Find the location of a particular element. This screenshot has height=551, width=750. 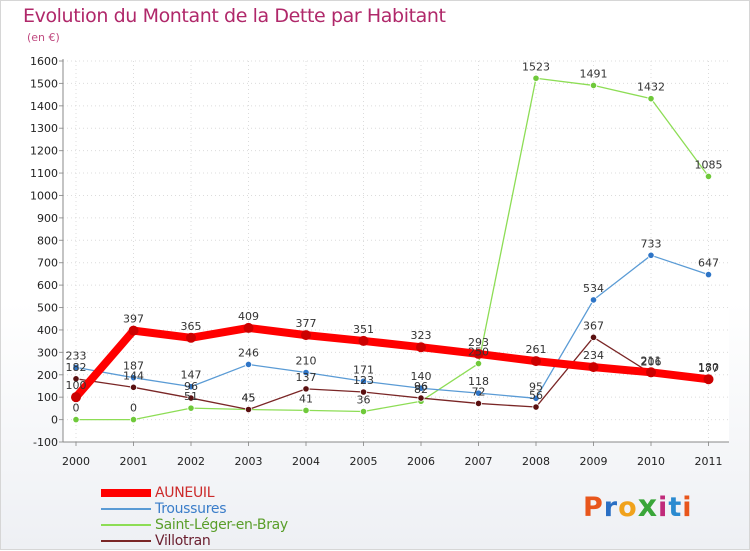

y-tick-label: 1300 is located at coordinates (44, 128).